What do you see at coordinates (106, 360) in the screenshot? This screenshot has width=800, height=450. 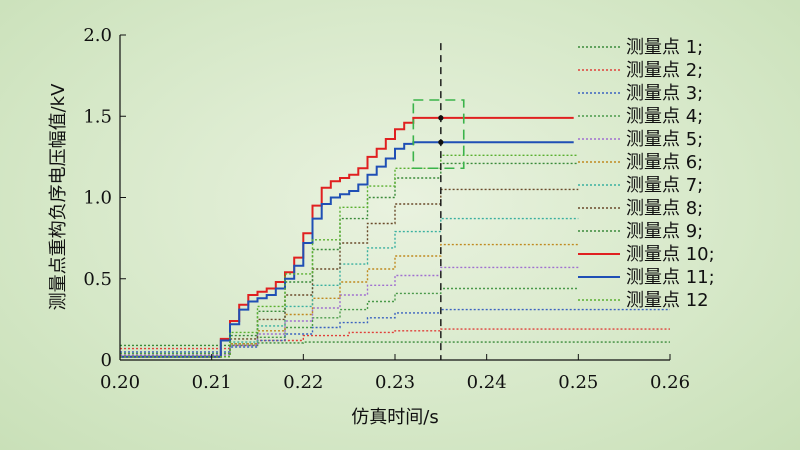 I see `y-tick-label: 0` at bounding box center [106, 360].